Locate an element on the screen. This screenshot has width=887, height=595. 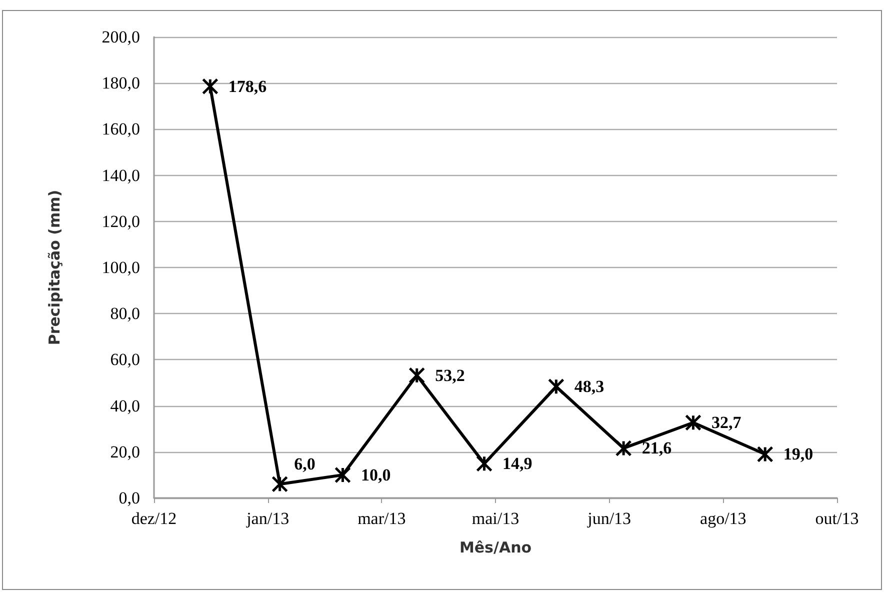
y-tick-label: 40,0 is located at coordinates (125, 406).